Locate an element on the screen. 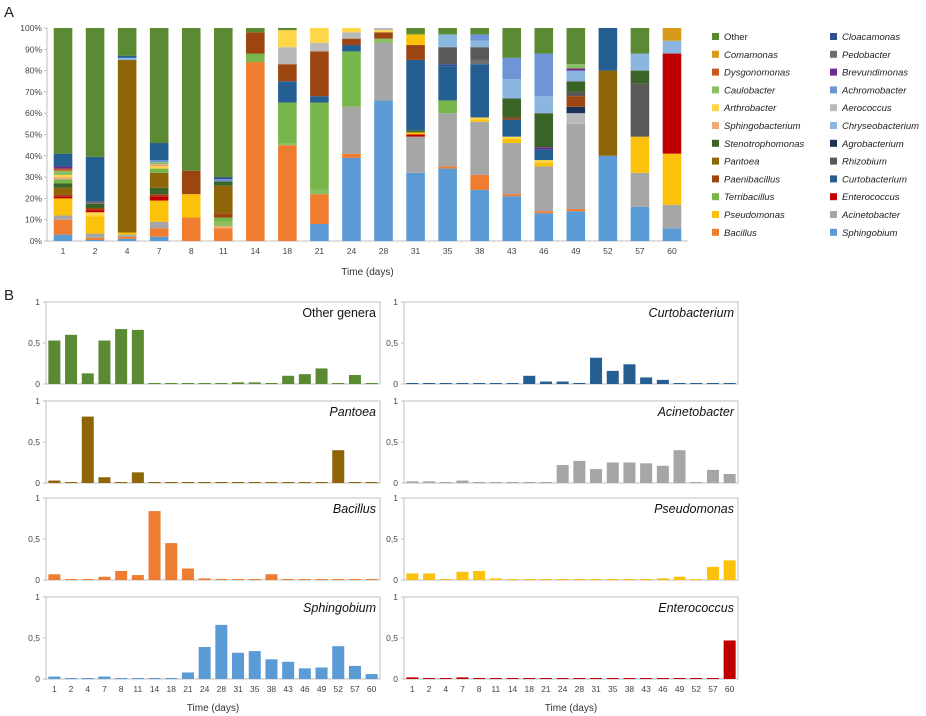  legend-entry: Brevundimonas is located at coordinates (875, 73).